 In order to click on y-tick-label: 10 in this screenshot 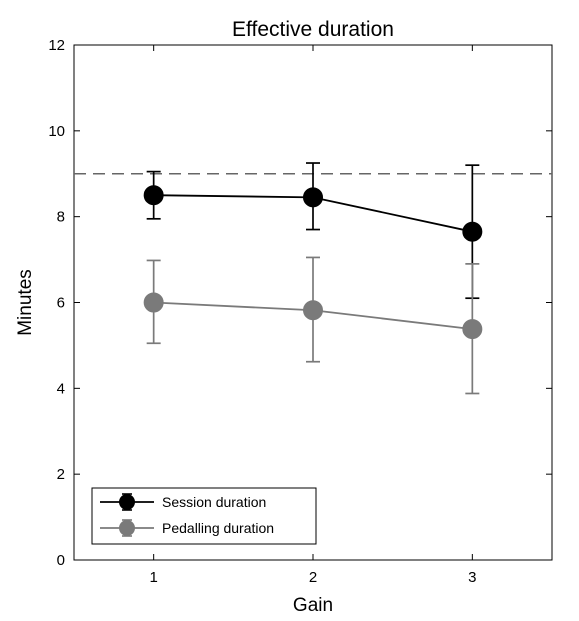, I will do `click(56, 131)`.